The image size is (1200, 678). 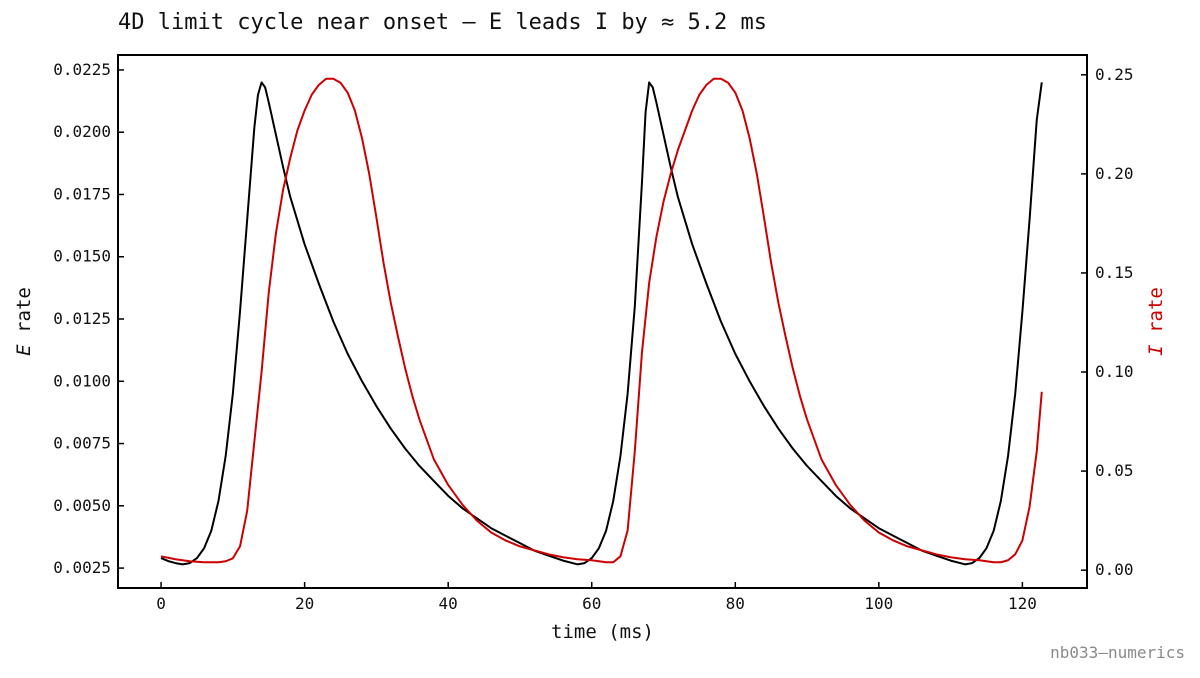 What do you see at coordinates (82, 443) in the screenshot?
I see `y-left-tick-label: 0.0075` at bounding box center [82, 443].